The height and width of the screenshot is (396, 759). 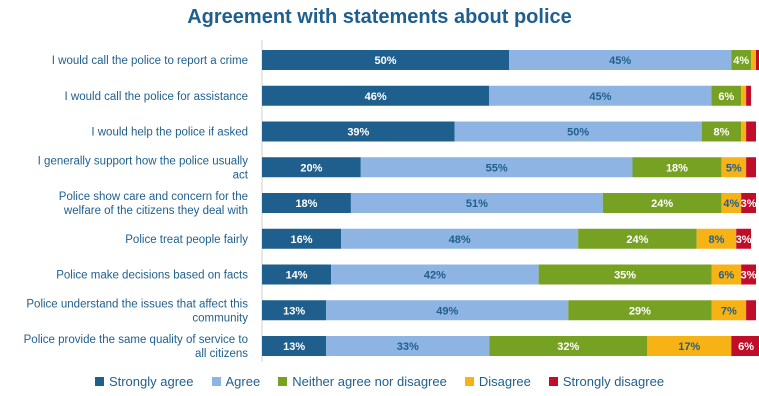 I want to click on legend-label: Strongly disagree, so click(x=613, y=381).